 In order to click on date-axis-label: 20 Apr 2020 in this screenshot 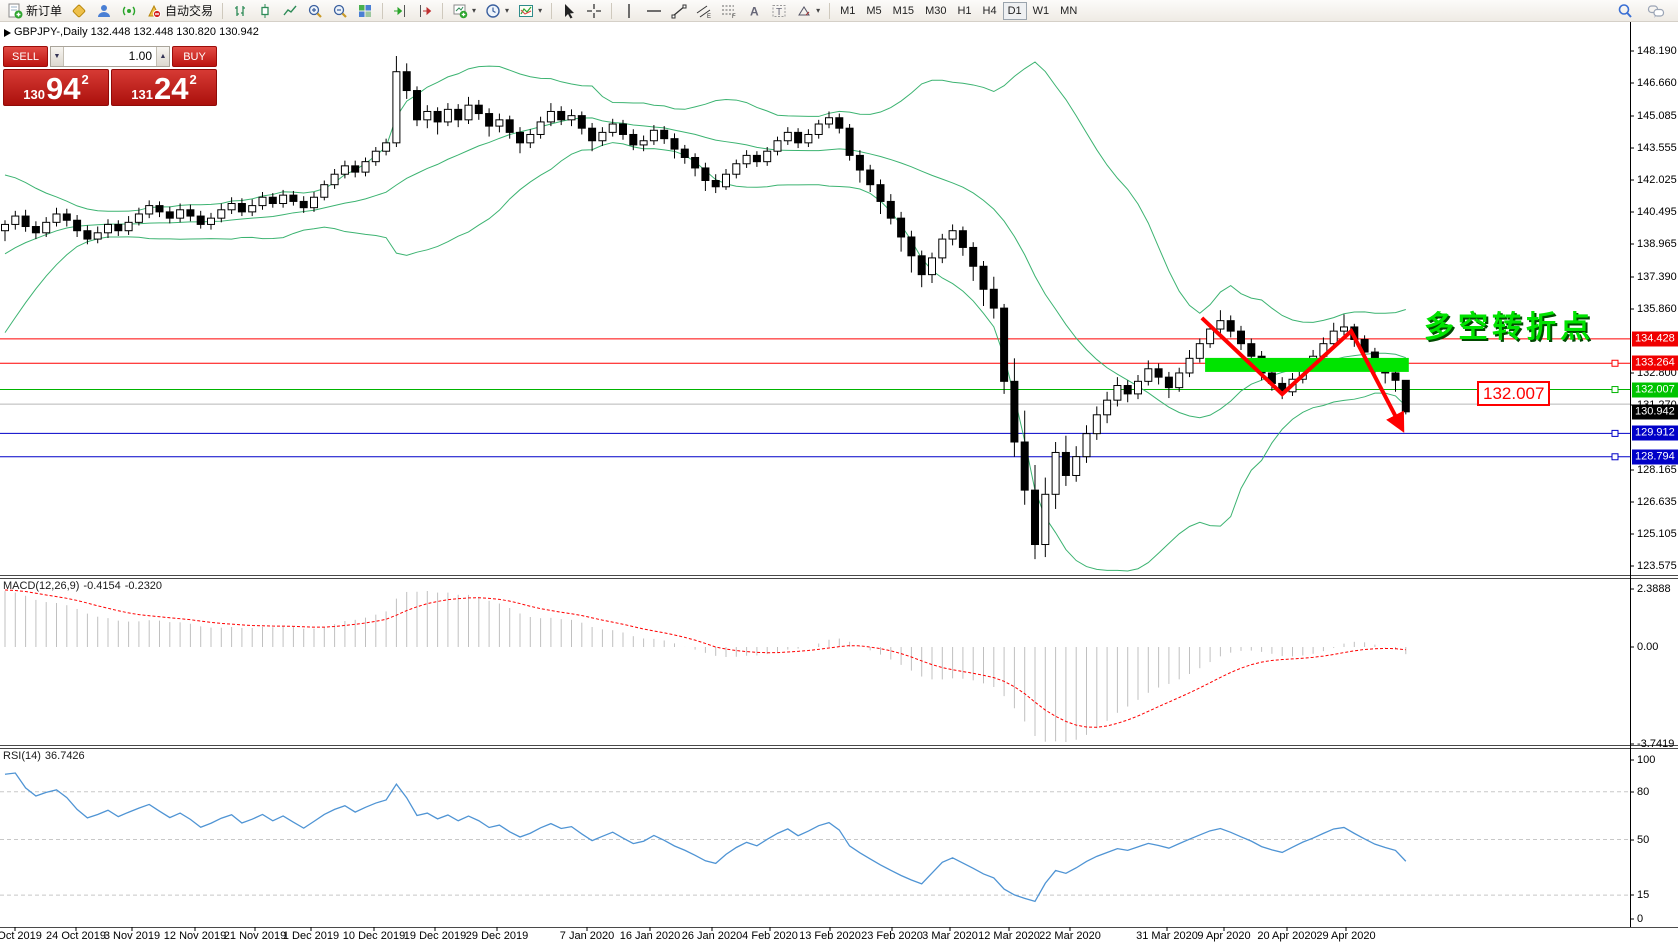, I will do `click(1287, 936)`.